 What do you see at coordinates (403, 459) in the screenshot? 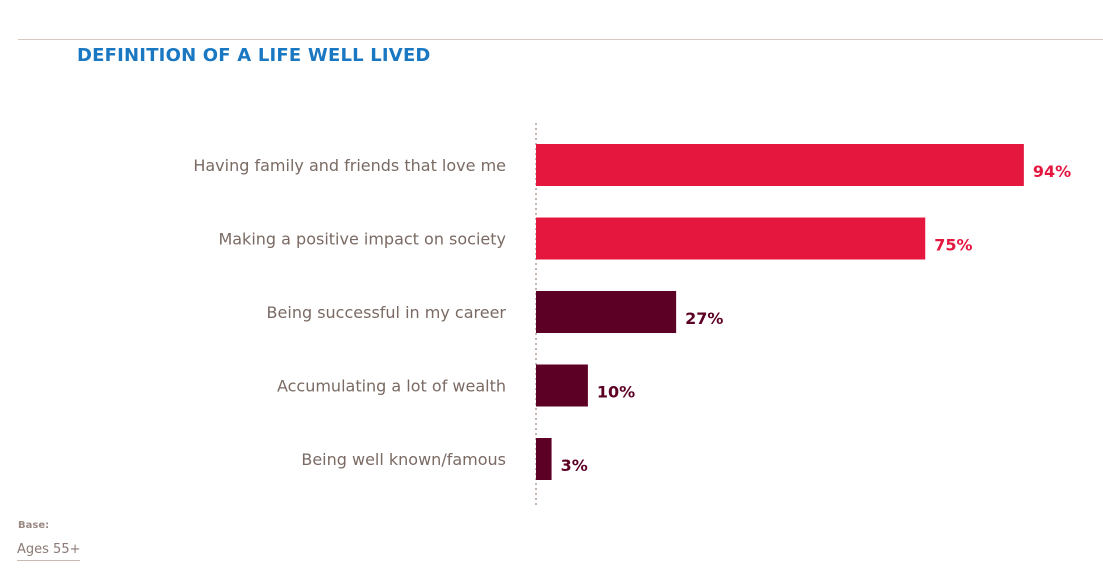
I see `category-label-4: Being well known/famous` at bounding box center [403, 459].